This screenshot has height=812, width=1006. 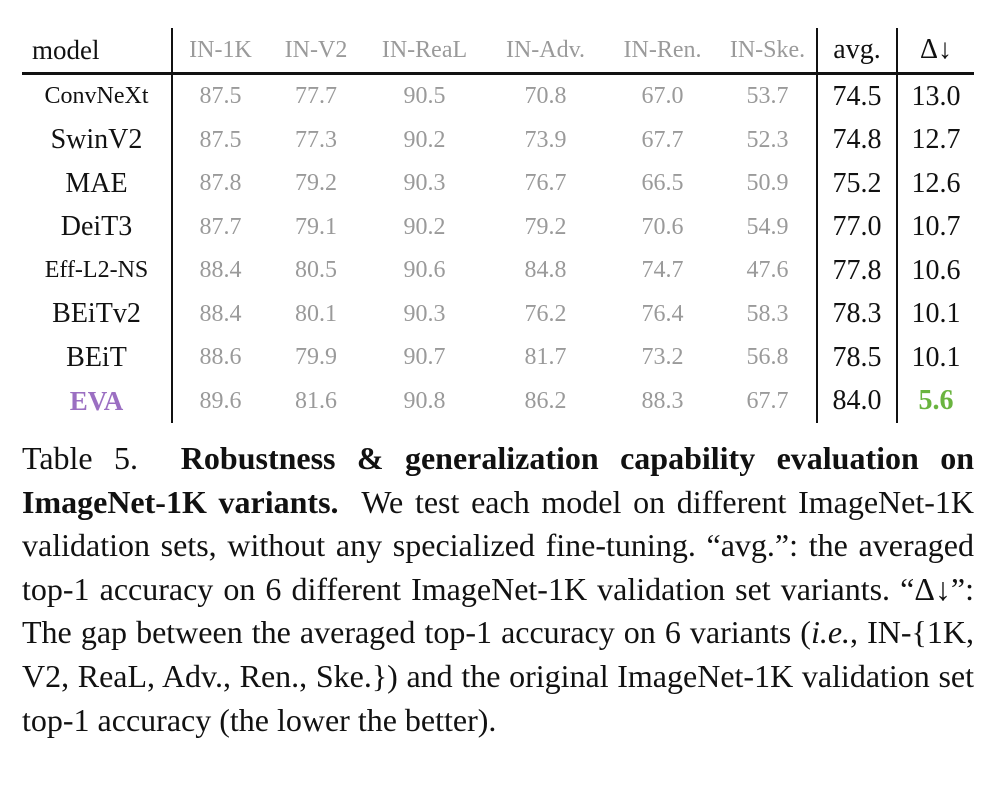 What do you see at coordinates (96, 227) in the screenshot?
I see `model-name-cell: DeiT3` at bounding box center [96, 227].